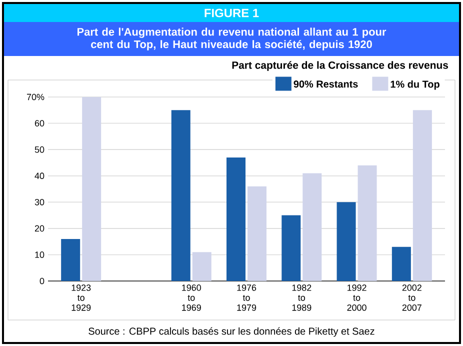  What do you see at coordinates (39, 176) in the screenshot?
I see `y-tick-label: 40` at bounding box center [39, 176].